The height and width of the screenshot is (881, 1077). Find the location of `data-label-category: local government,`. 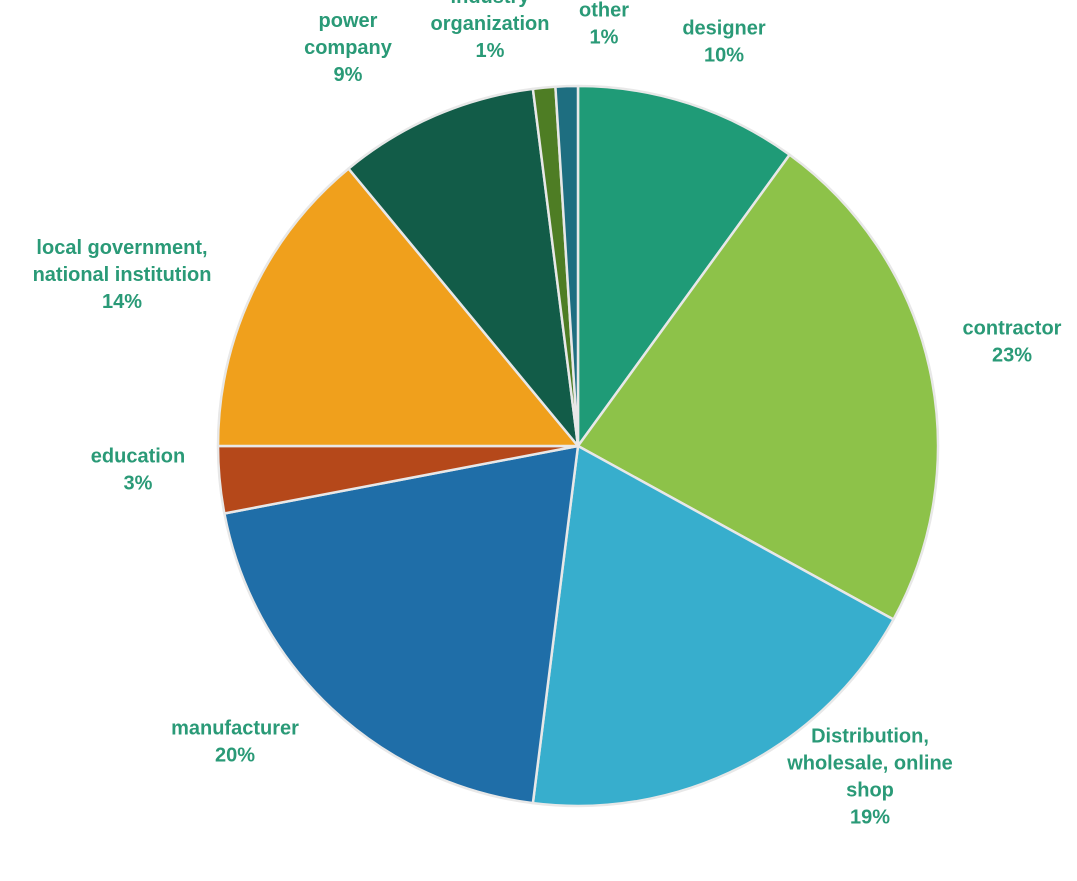

data-label-category: local government, is located at coordinates (121, 248).